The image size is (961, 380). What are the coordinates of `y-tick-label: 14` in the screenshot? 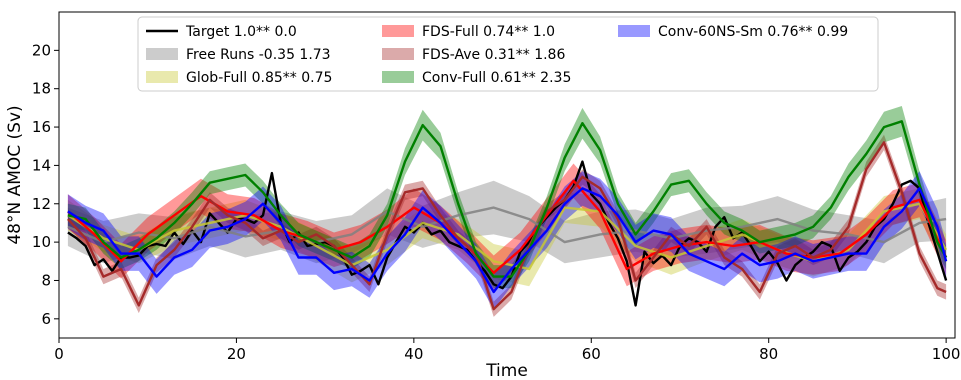 It's located at (41, 165).